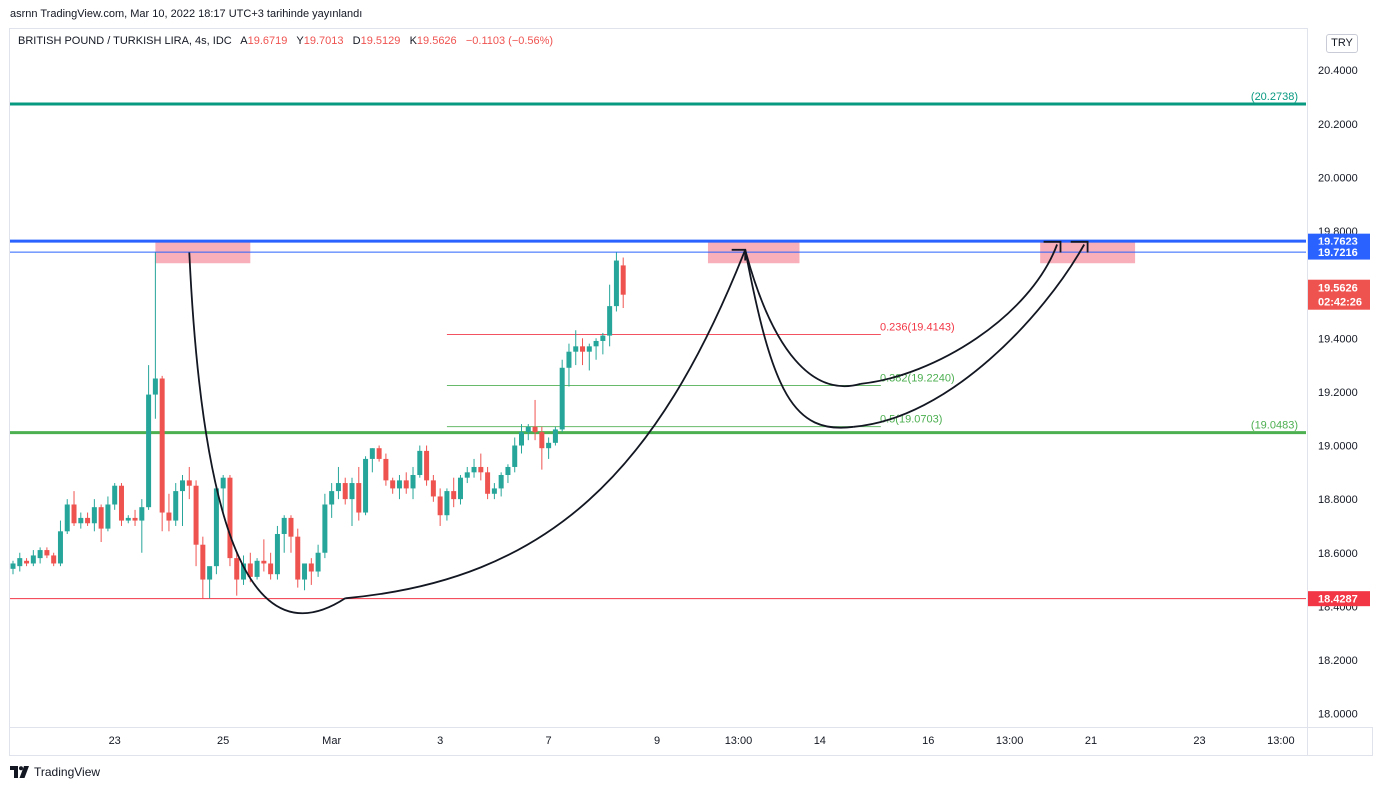  I want to click on price-tick-label: 18.8000, so click(1338, 500).